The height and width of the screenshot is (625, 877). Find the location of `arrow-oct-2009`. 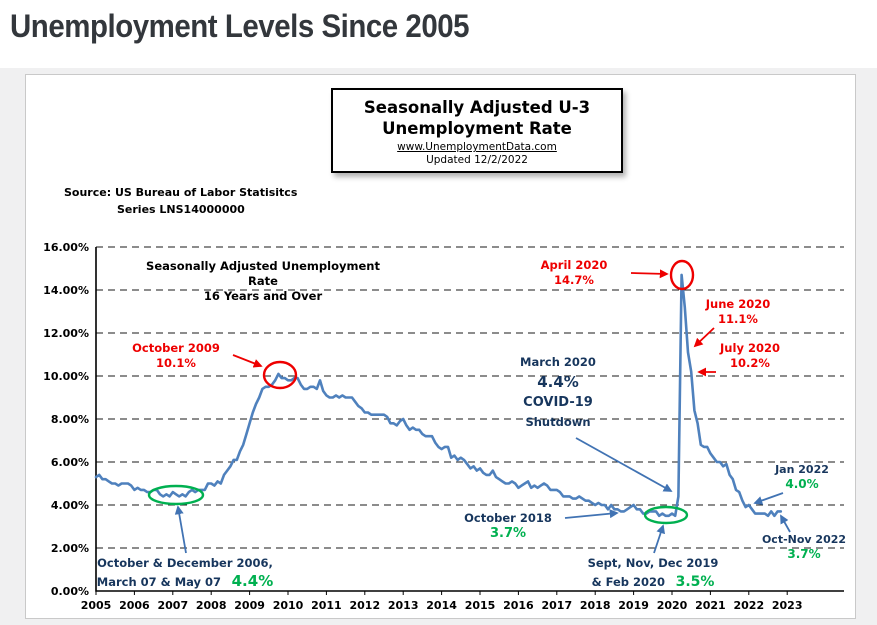

arrow-oct-2009 is located at coordinates (247, 361).